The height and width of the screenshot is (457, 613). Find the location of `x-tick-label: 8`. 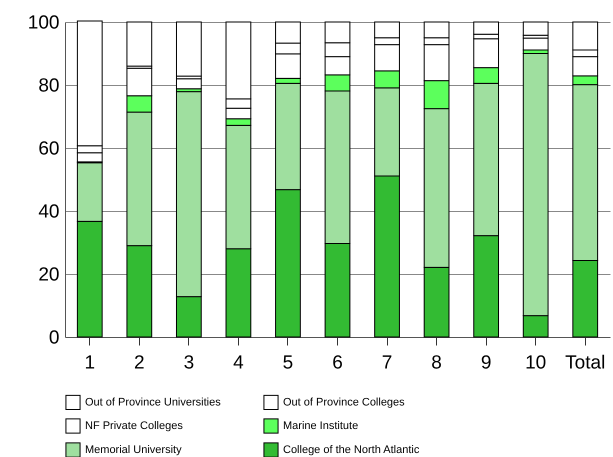

x-tick-label: 8 is located at coordinates (436, 363).